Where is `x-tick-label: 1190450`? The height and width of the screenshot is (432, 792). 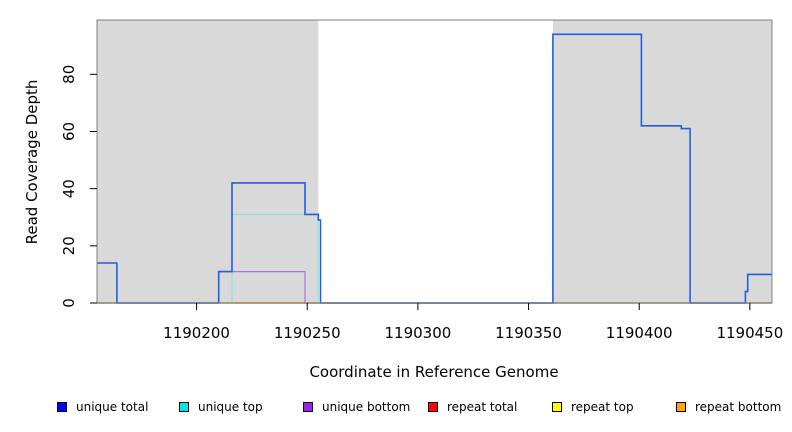 x-tick-label: 1190450 is located at coordinates (749, 333).